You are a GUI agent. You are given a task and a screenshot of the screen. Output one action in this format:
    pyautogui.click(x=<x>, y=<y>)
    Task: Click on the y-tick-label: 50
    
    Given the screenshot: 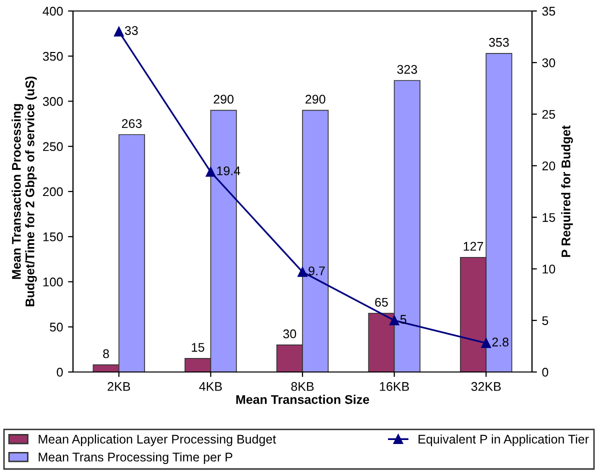 What is the action you would take?
    pyautogui.click(x=56, y=327)
    